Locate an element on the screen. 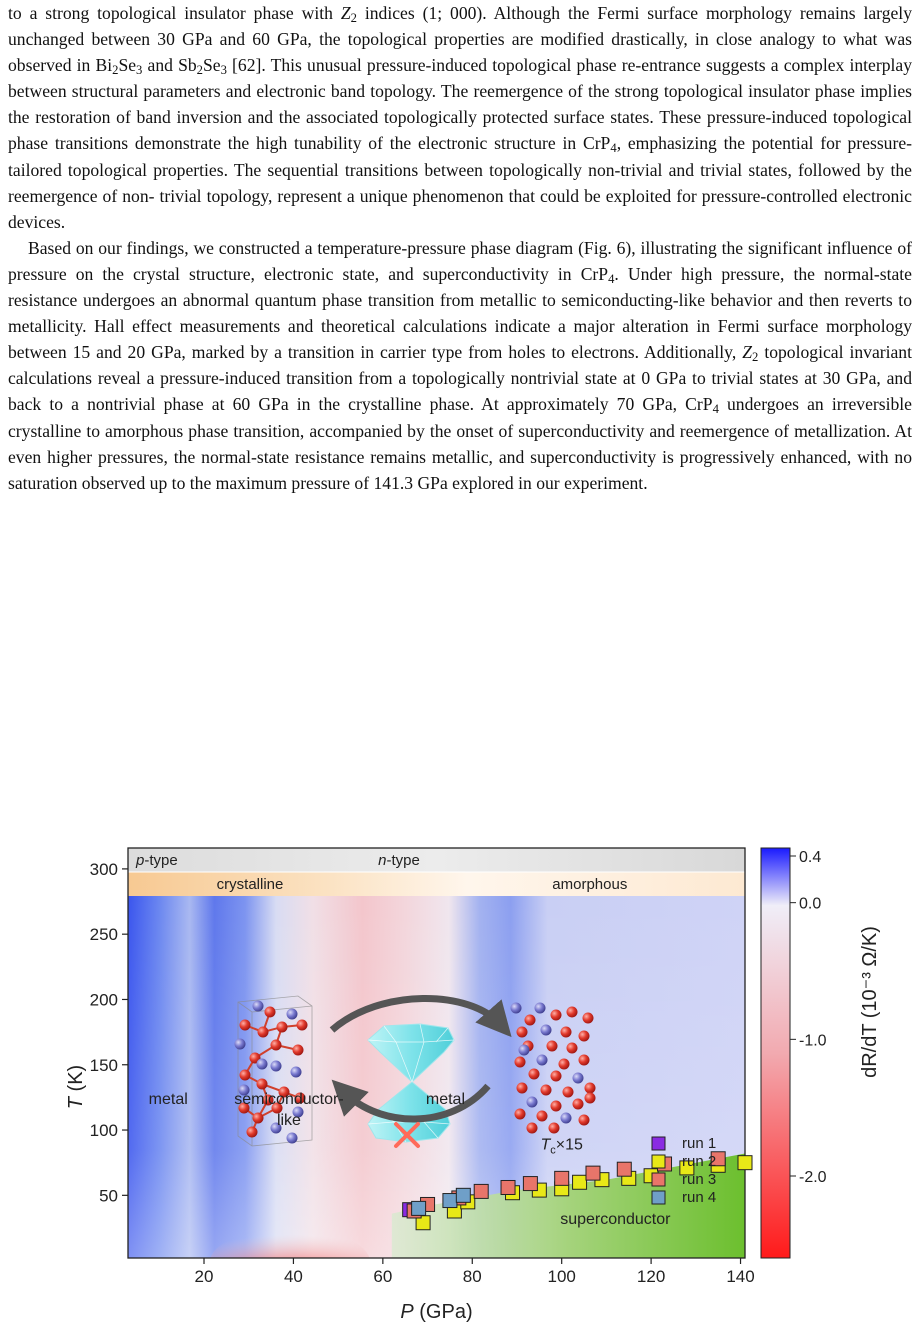  text-line: experiment. is located at coordinates (606, 482).